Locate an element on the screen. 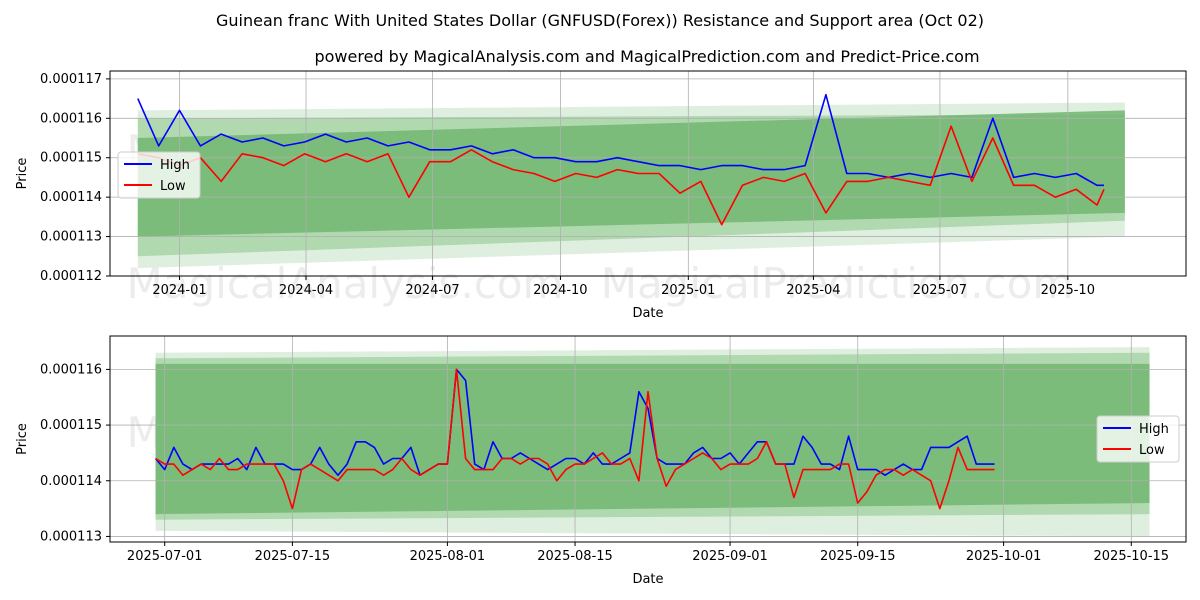 This screenshot has width=1200, height=600. x-tick-label: 2025-07-01 is located at coordinates (165, 556).